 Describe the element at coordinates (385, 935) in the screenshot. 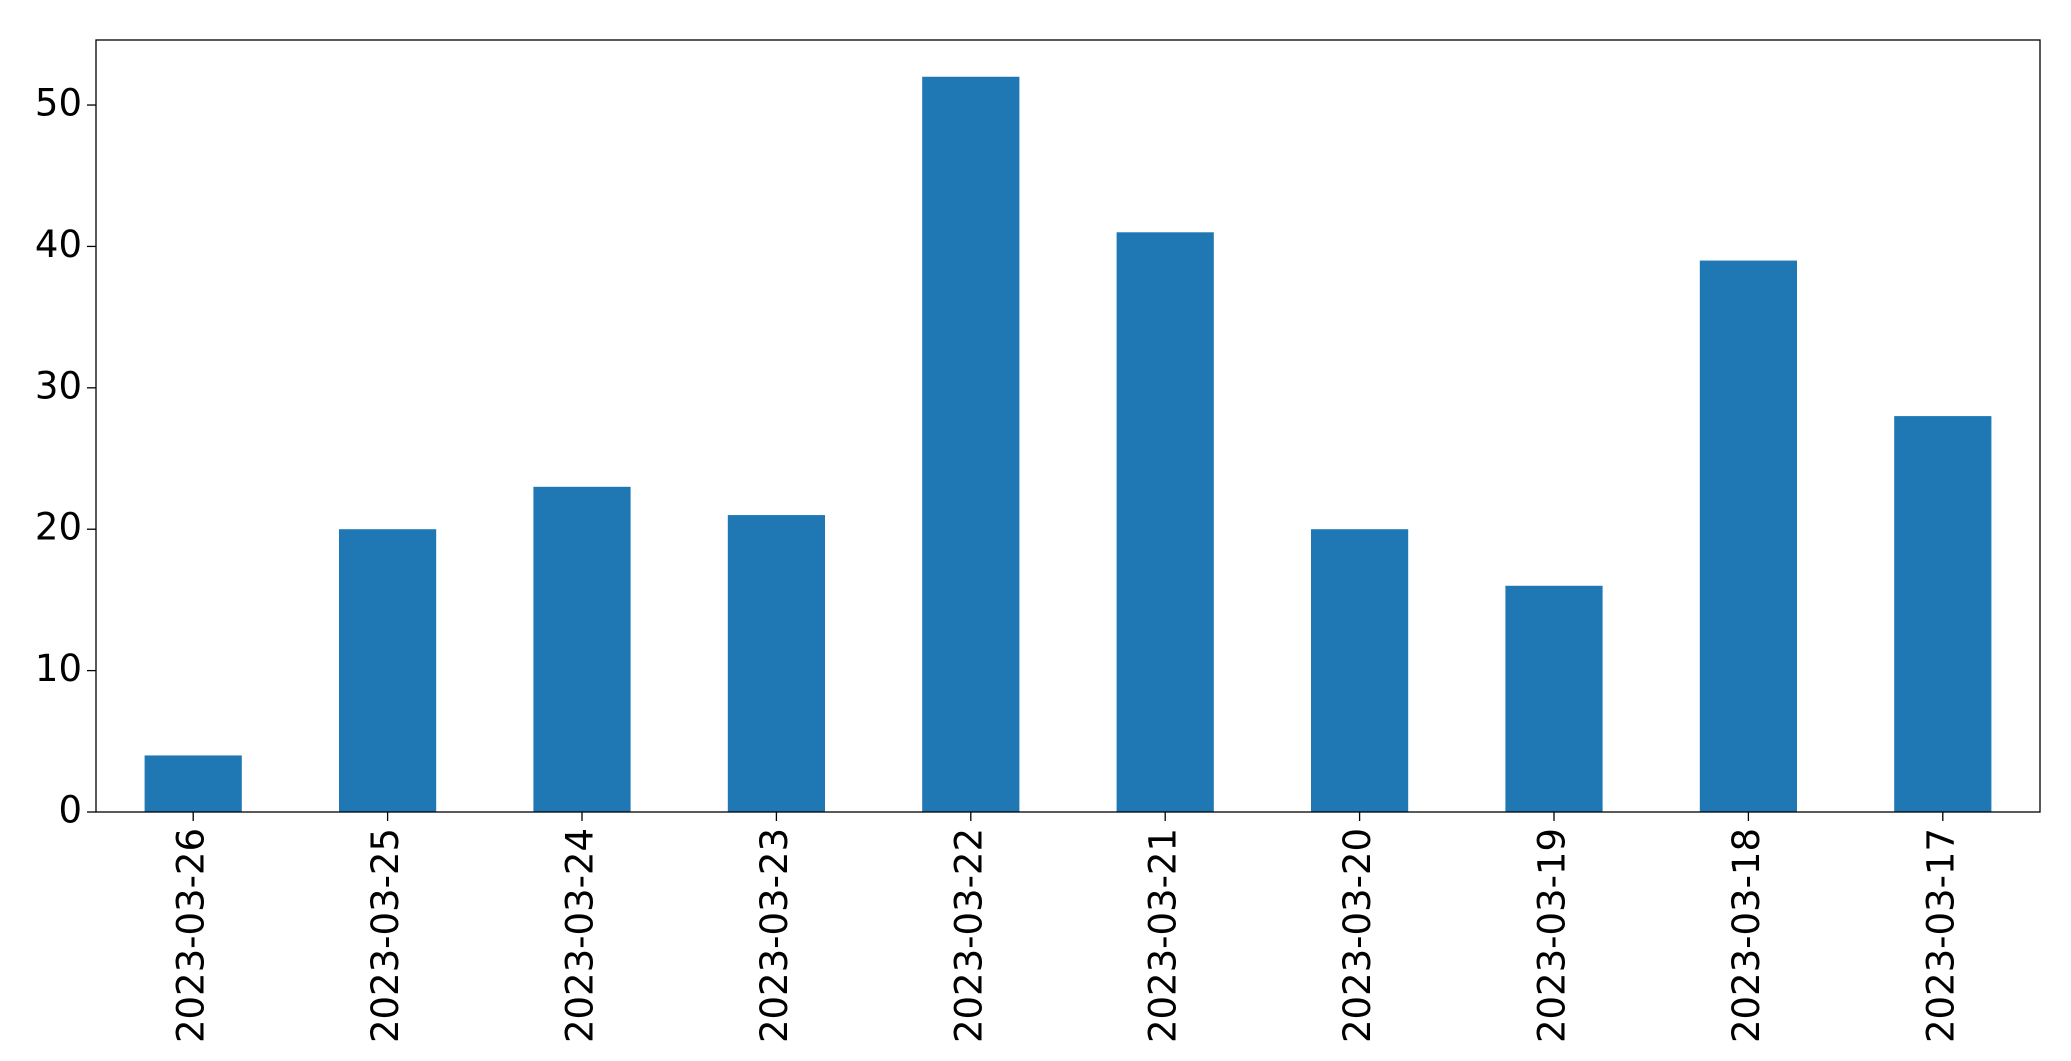

I see `x-tick-label: 2023-03-25` at that location.